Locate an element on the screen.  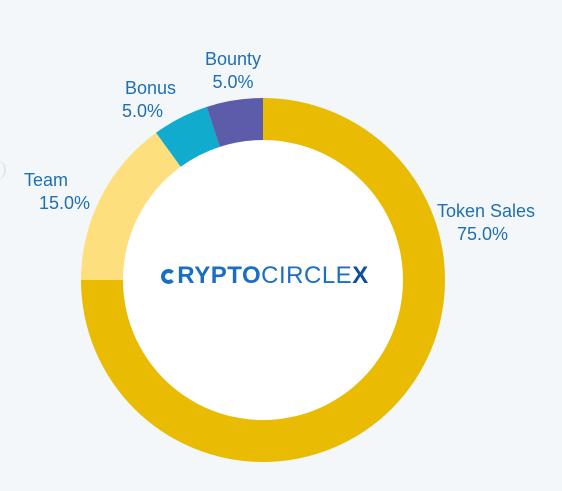
logo-text-bold: RYPTO is located at coordinates (219, 275).